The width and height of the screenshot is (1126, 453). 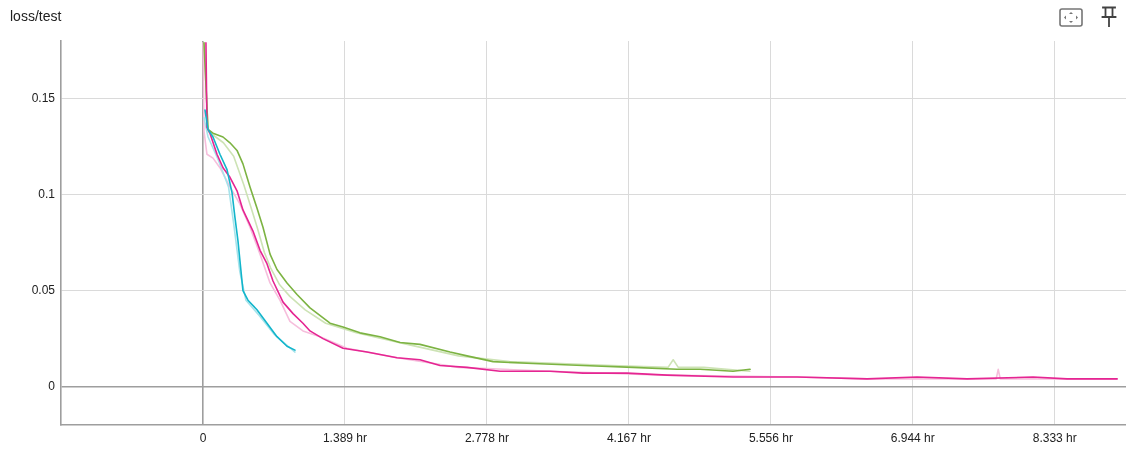 What do you see at coordinates (47, 193) in the screenshot?
I see `y-tick-label: 0.1` at bounding box center [47, 193].